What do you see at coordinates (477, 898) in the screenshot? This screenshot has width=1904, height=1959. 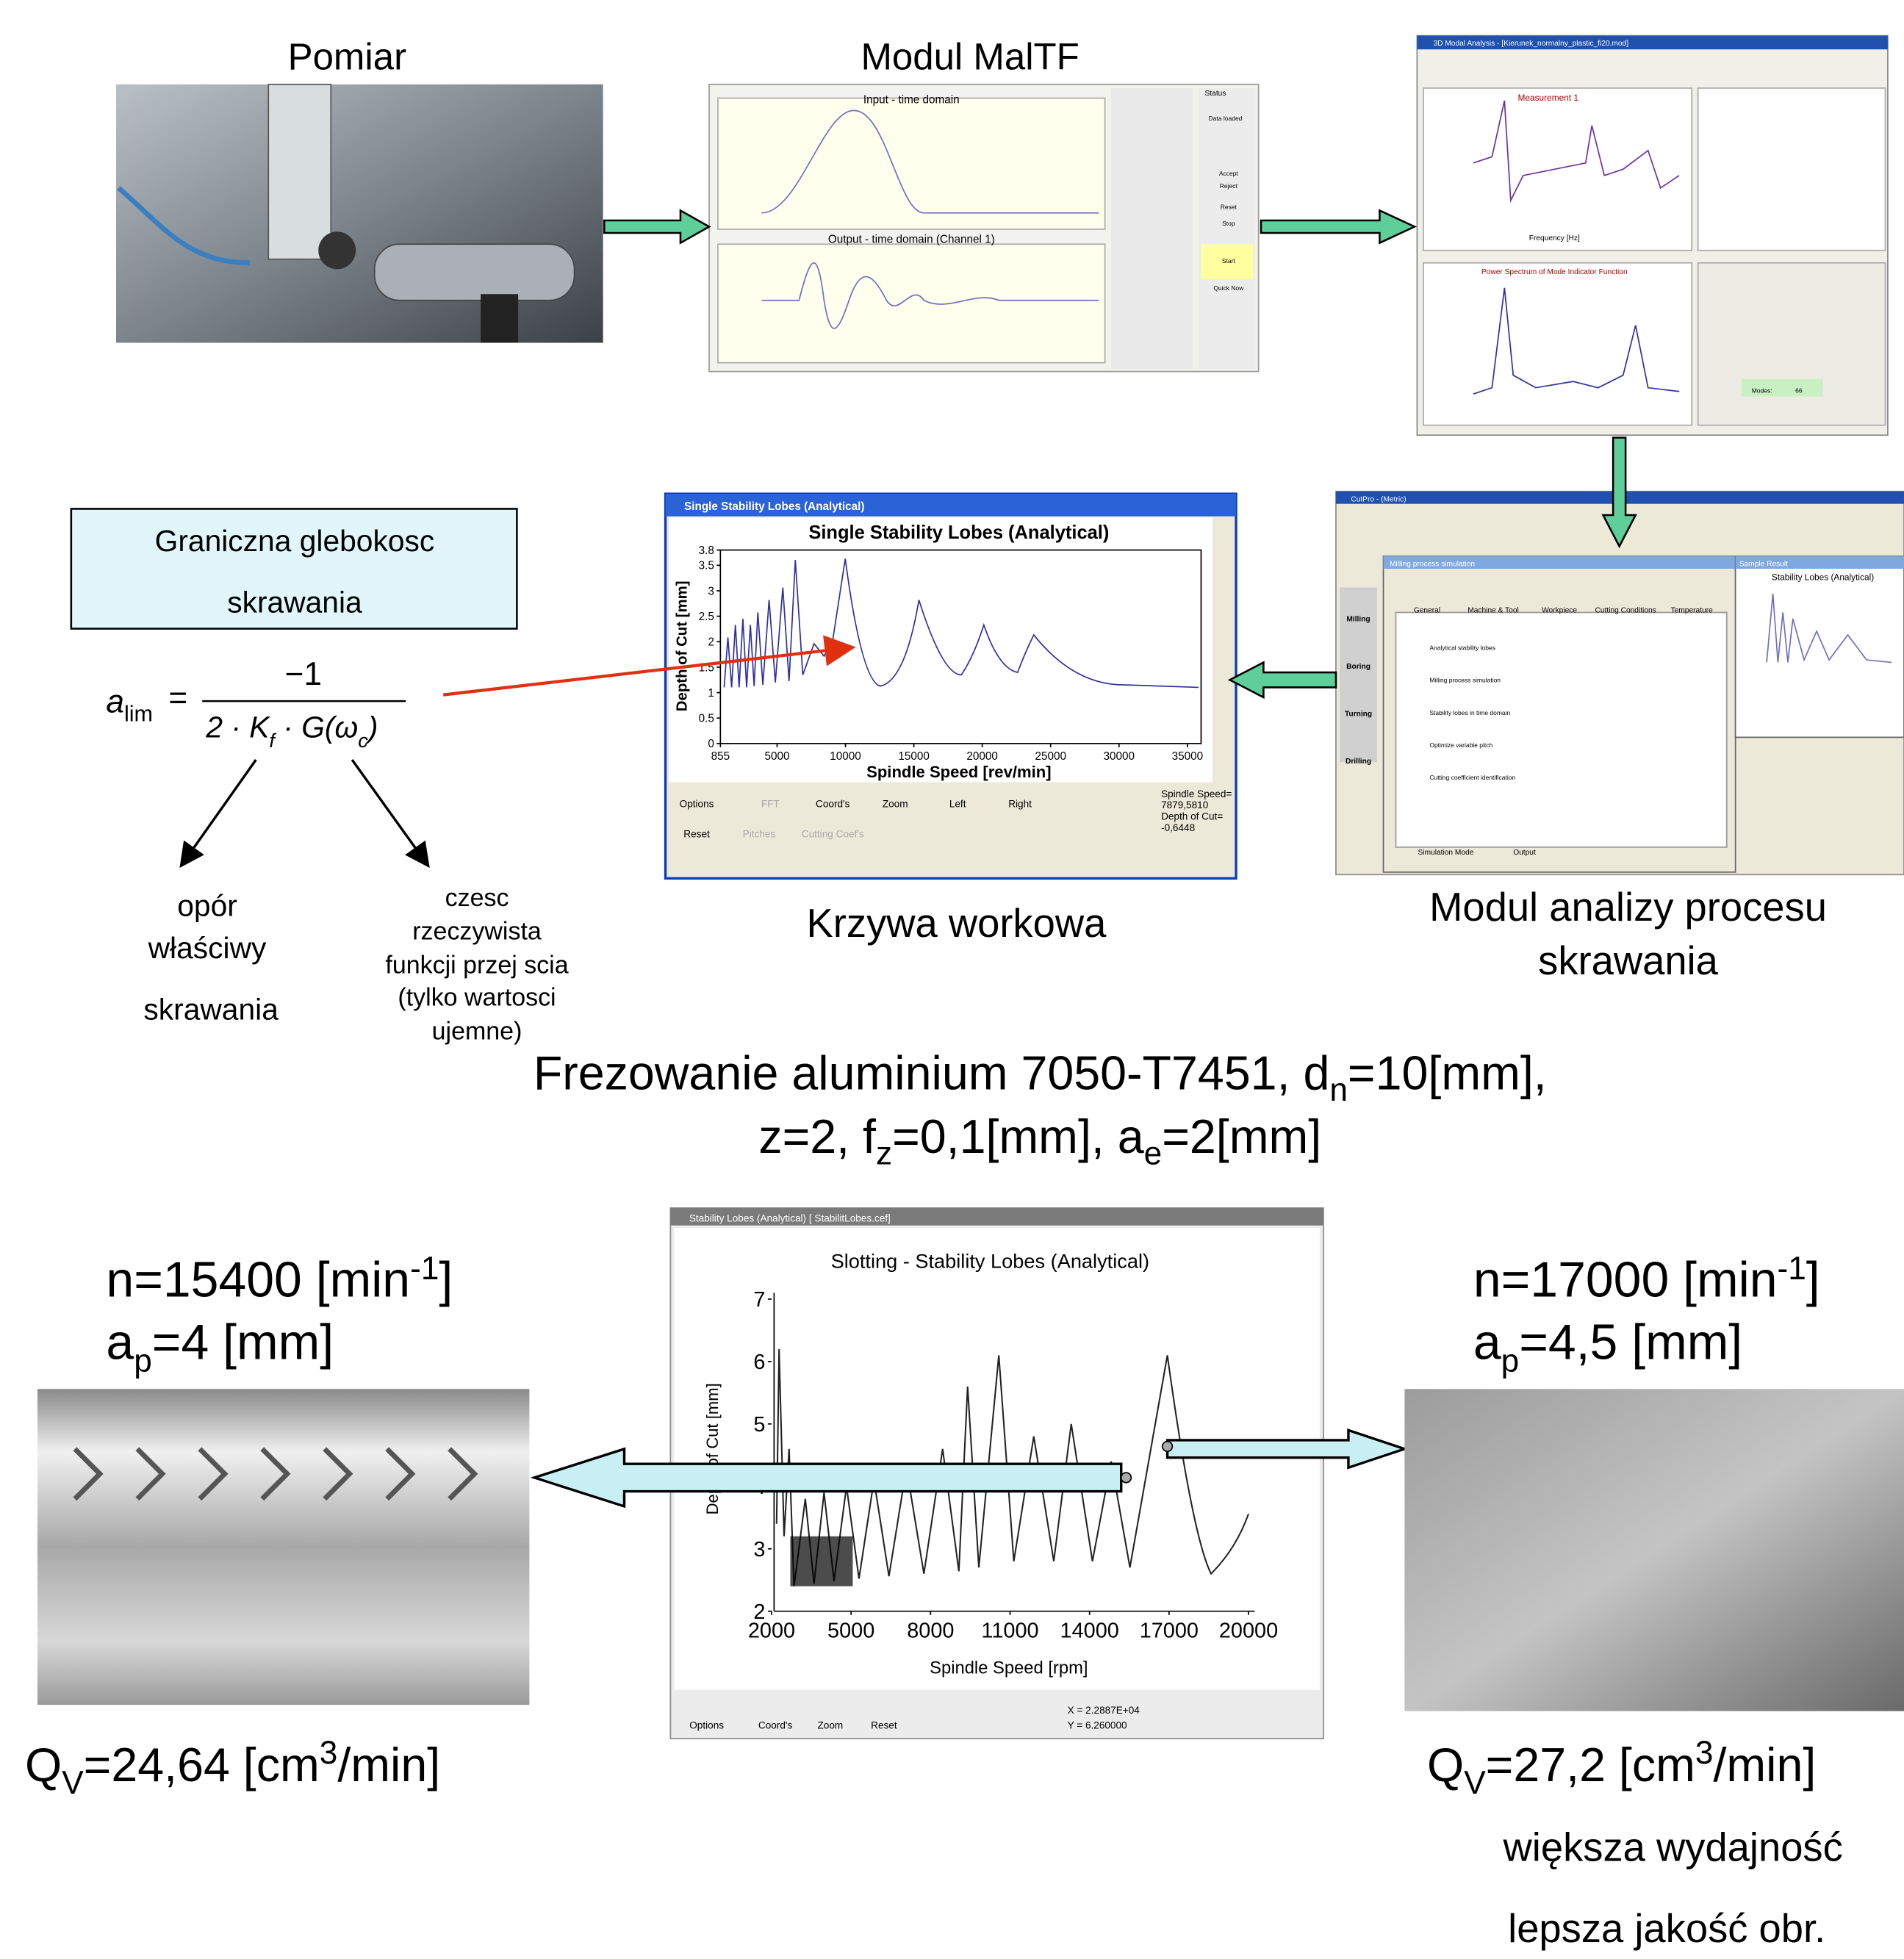 I see `branch-text: czesc` at bounding box center [477, 898].